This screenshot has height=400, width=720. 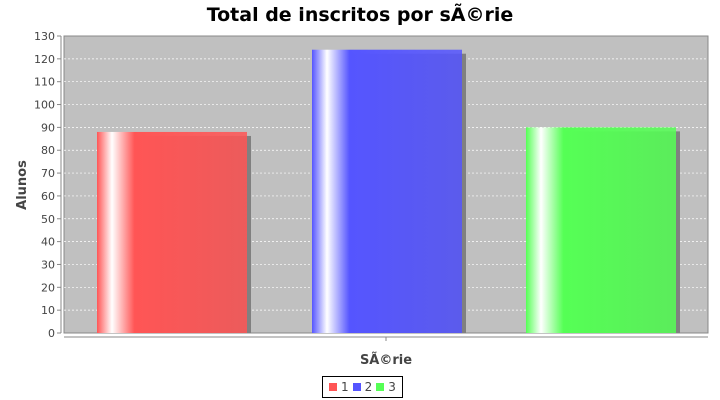 I want to click on chart-title: Total de inscritos por sÃ©rie, so click(x=360, y=15).